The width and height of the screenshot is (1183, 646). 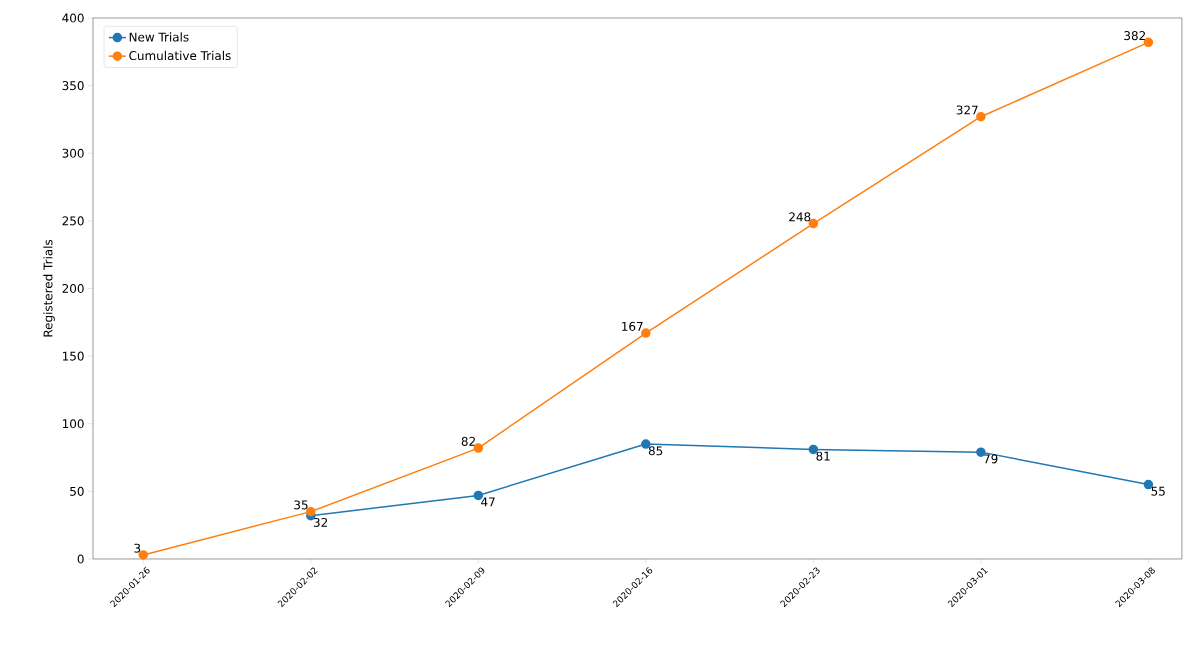 I want to click on data-label: 82, so click(x=468, y=441).